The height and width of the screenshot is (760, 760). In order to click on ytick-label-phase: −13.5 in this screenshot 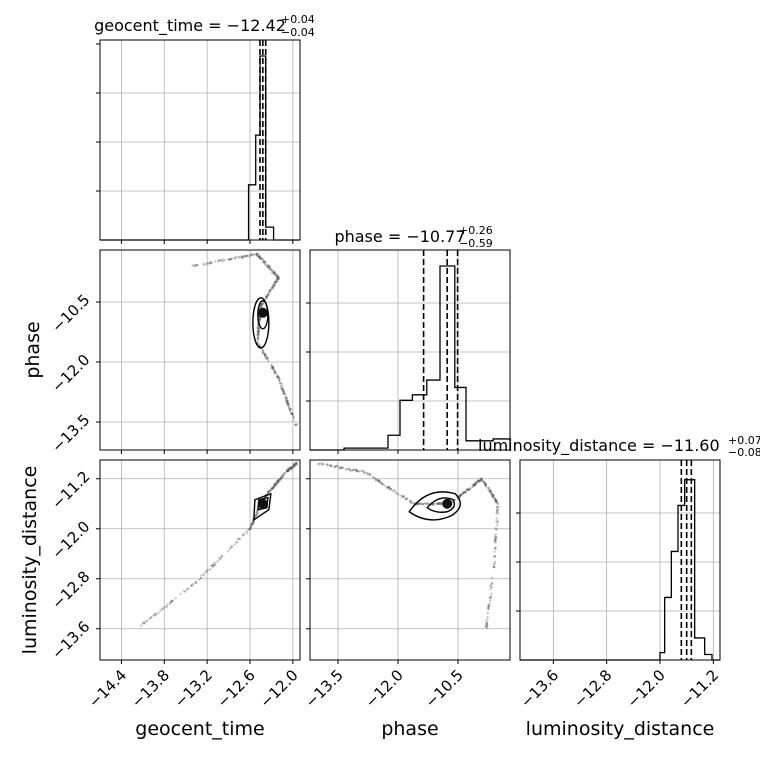, I will do `click(70, 433)`.